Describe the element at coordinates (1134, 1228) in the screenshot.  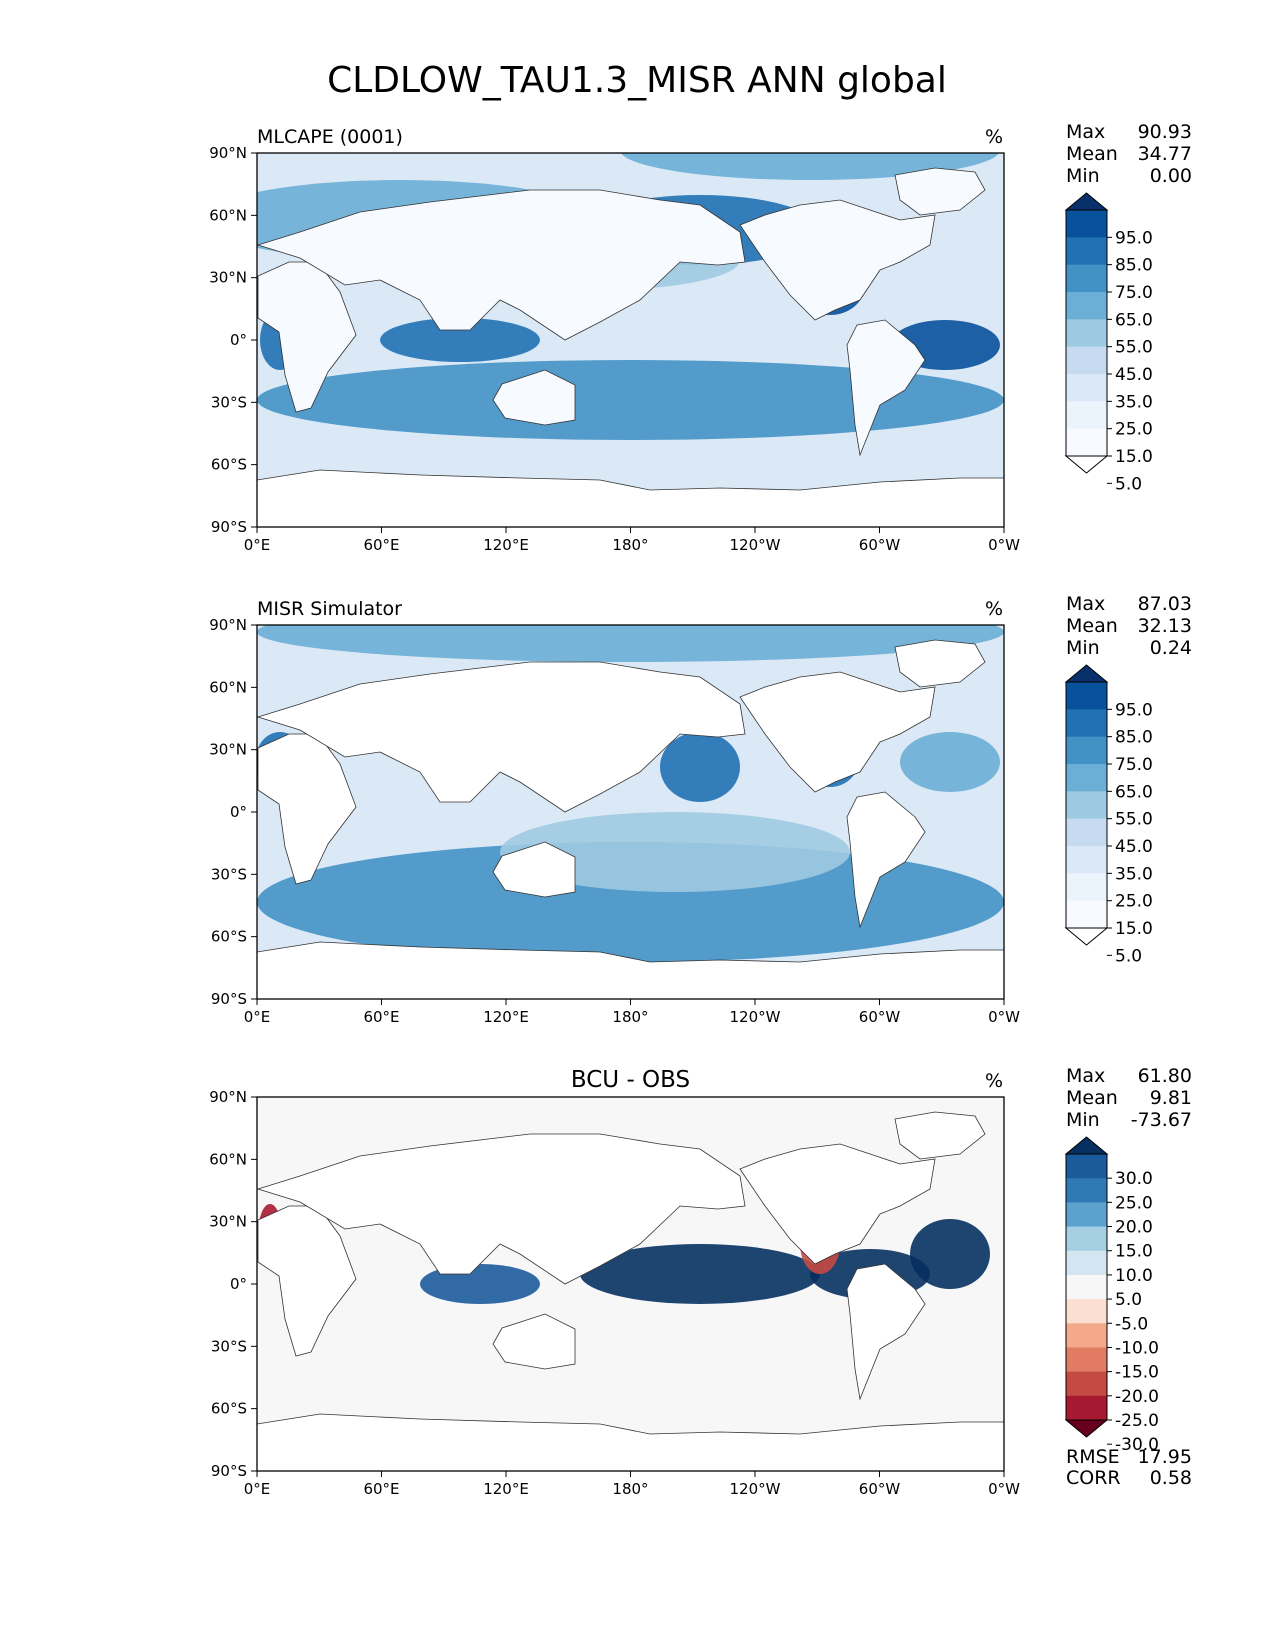
I see `colorbar-level-label: 20.0` at that location.